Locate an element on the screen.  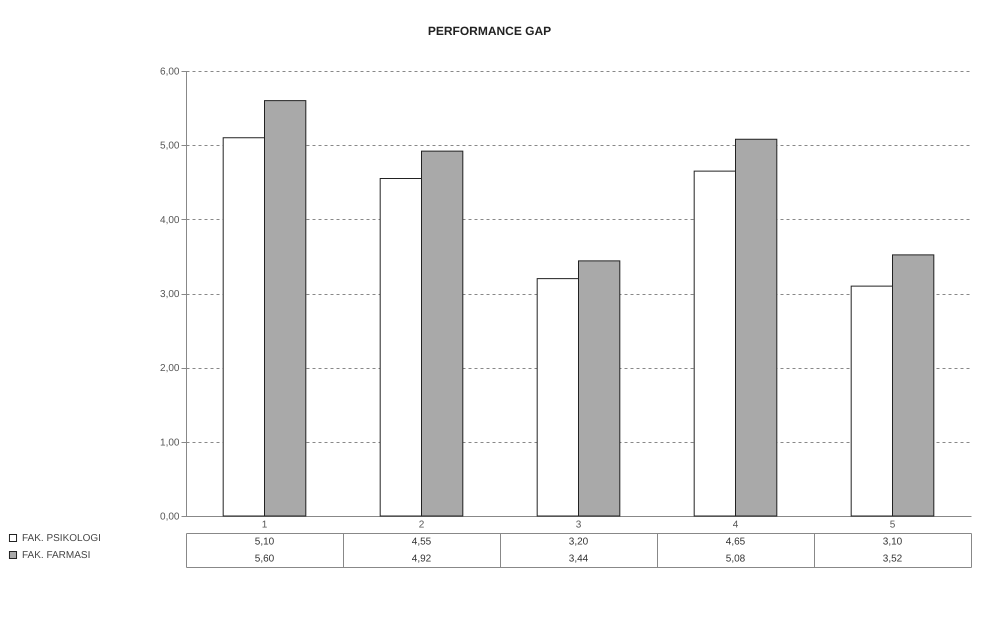
data-label: 5,08 is located at coordinates (736, 559).